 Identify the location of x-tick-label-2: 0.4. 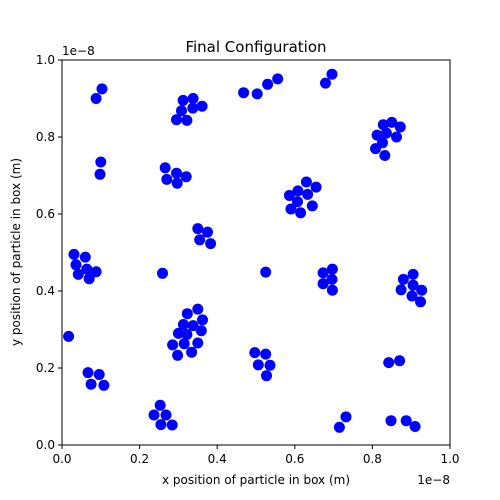
(217, 459).